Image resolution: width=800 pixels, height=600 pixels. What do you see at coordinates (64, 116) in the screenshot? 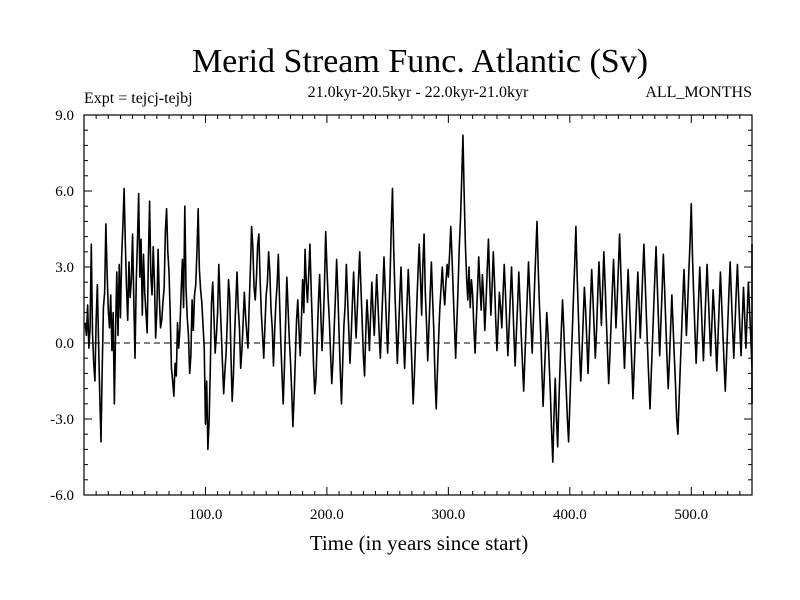
I see `y-tick-label: 9.0` at bounding box center [64, 116].